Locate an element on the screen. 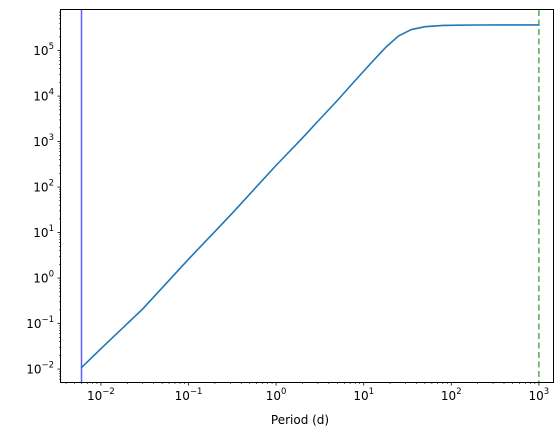 This screenshot has width=558, height=437. x-tick-label-exponent: 1 is located at coordinates (371, 392).